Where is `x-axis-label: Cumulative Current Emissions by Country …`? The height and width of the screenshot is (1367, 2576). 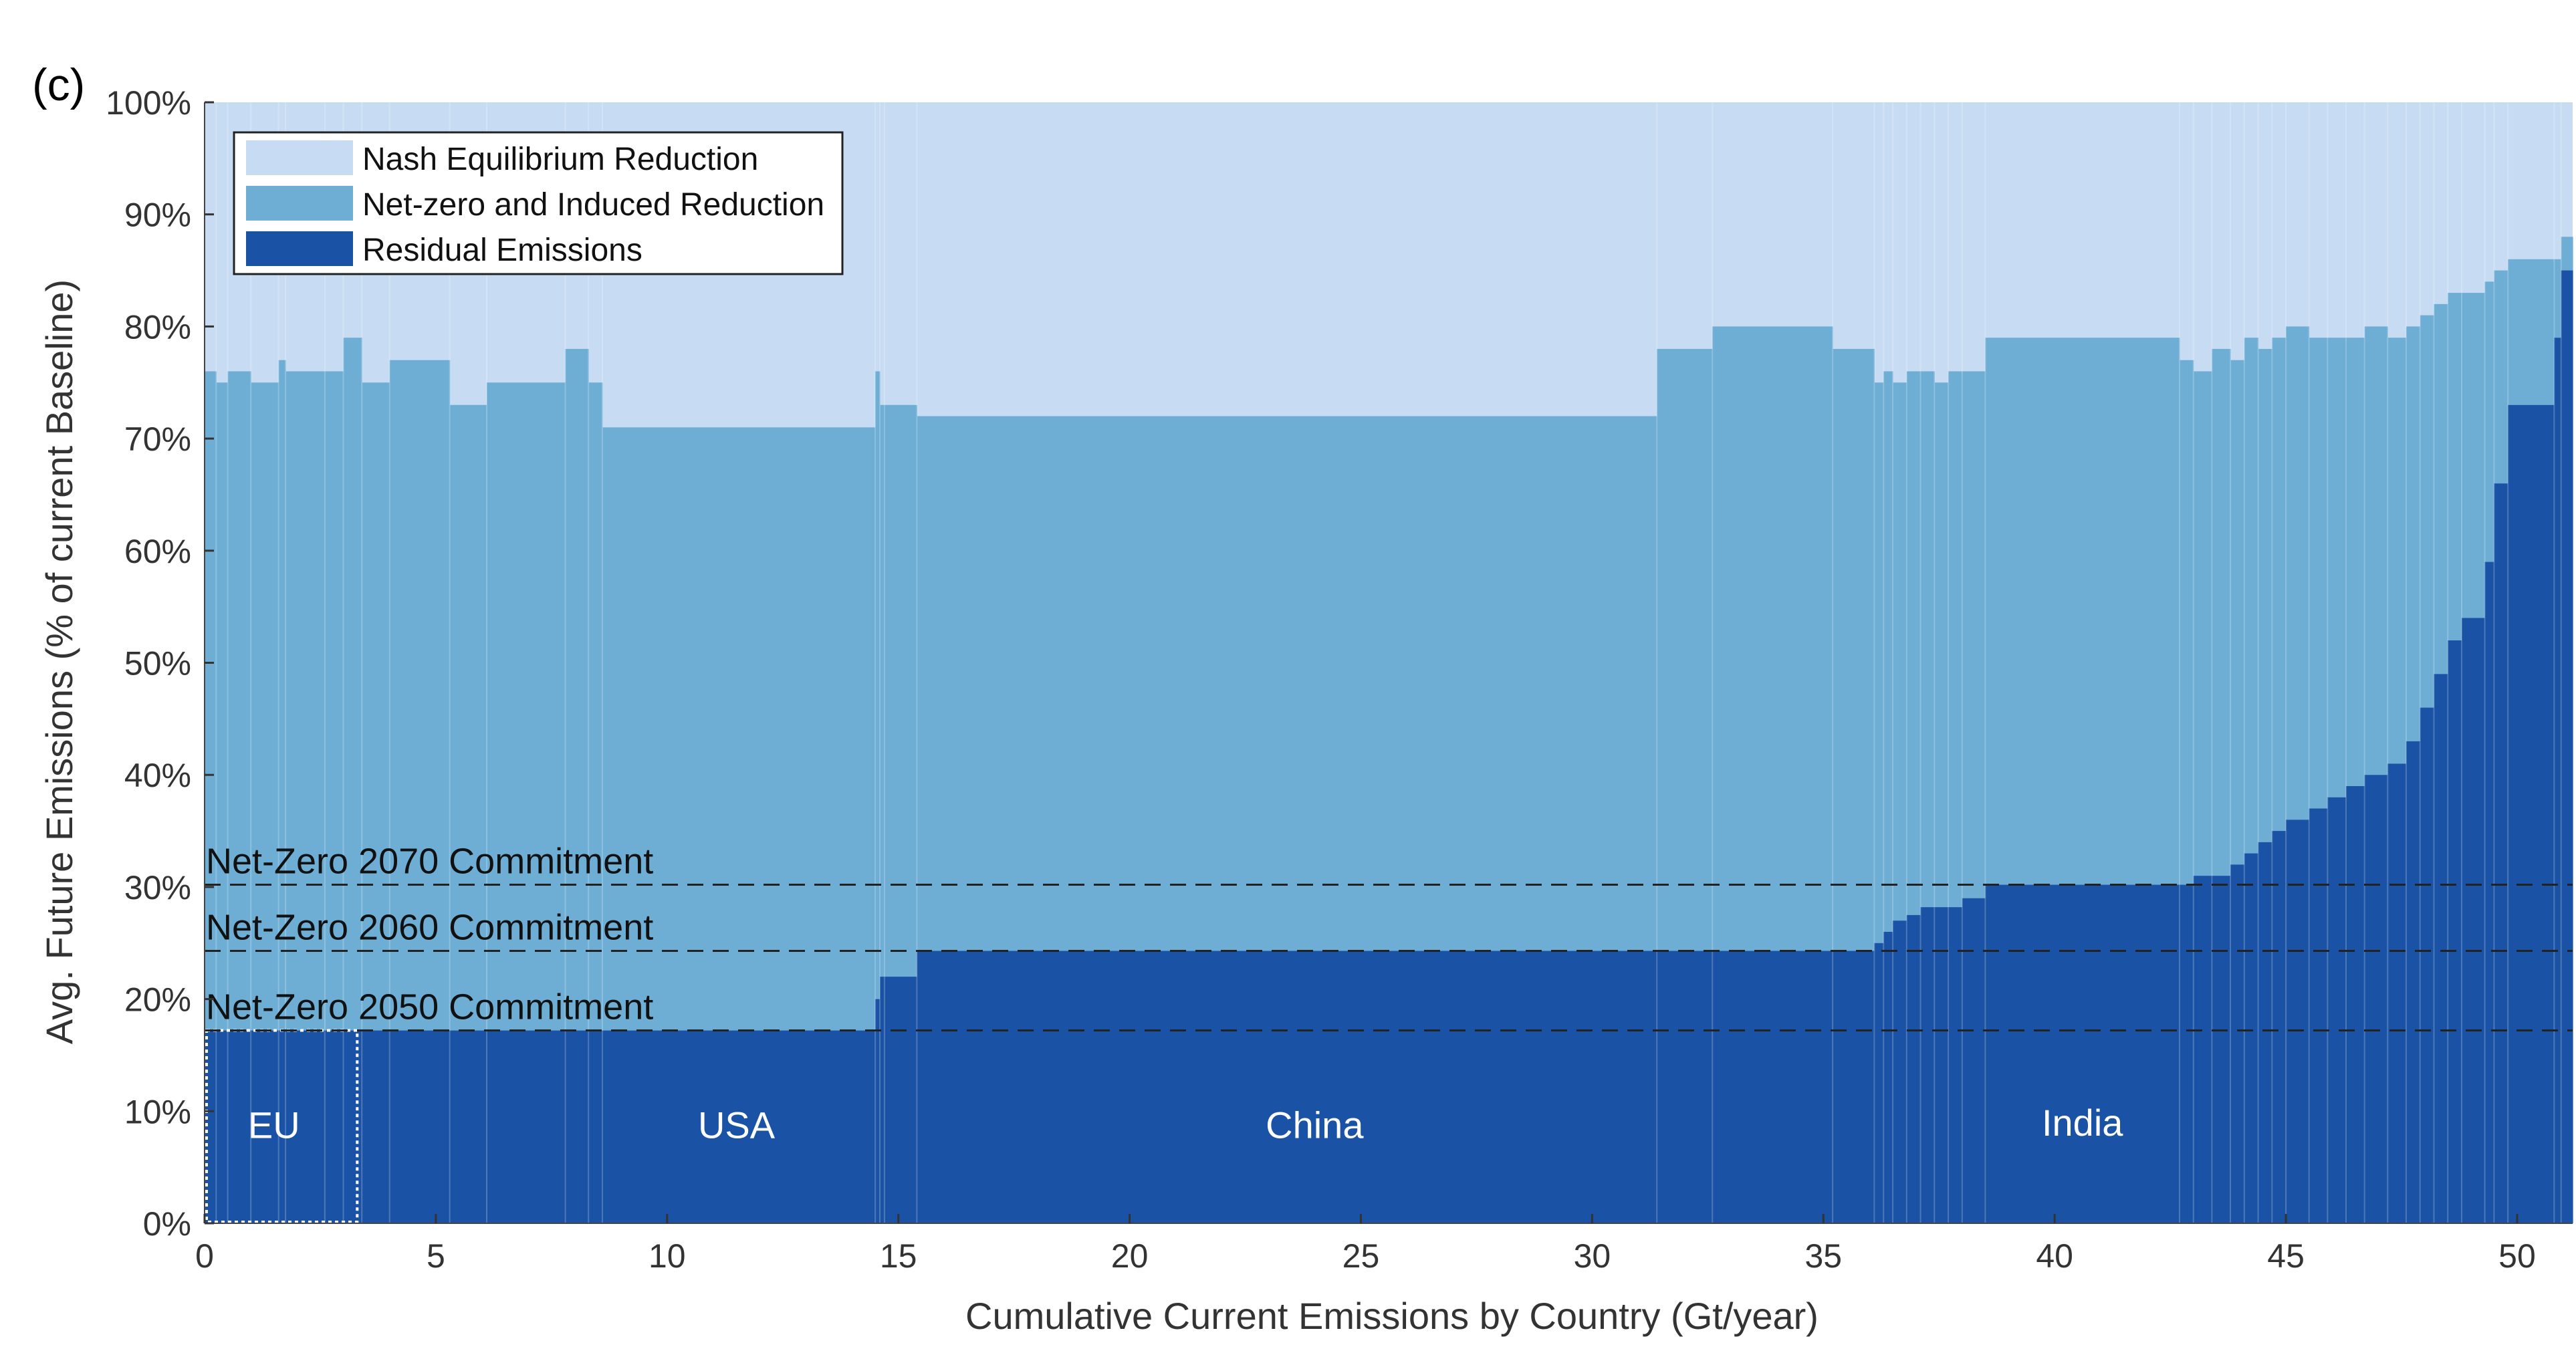
x-axis-label: Cumulative Current Emissions by Country … is located at coordinates (1392, 1316).